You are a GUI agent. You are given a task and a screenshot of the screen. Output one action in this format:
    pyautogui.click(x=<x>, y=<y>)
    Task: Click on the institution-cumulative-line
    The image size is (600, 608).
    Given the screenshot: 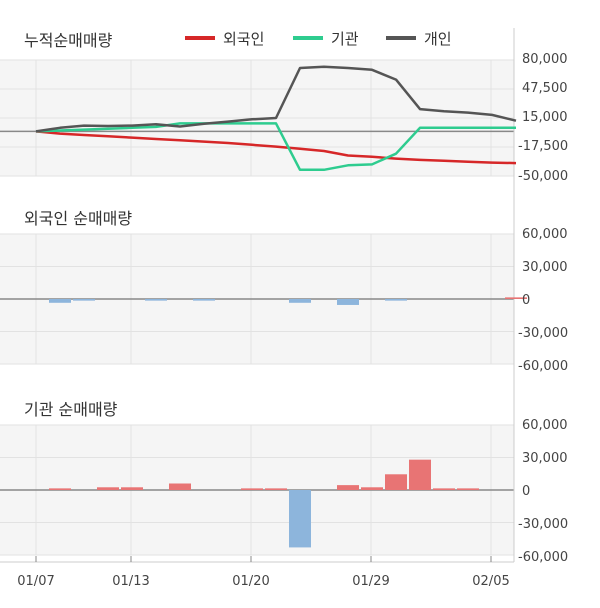 What is the action you would take?
    pyautogui.click(x=275, y=147)
    